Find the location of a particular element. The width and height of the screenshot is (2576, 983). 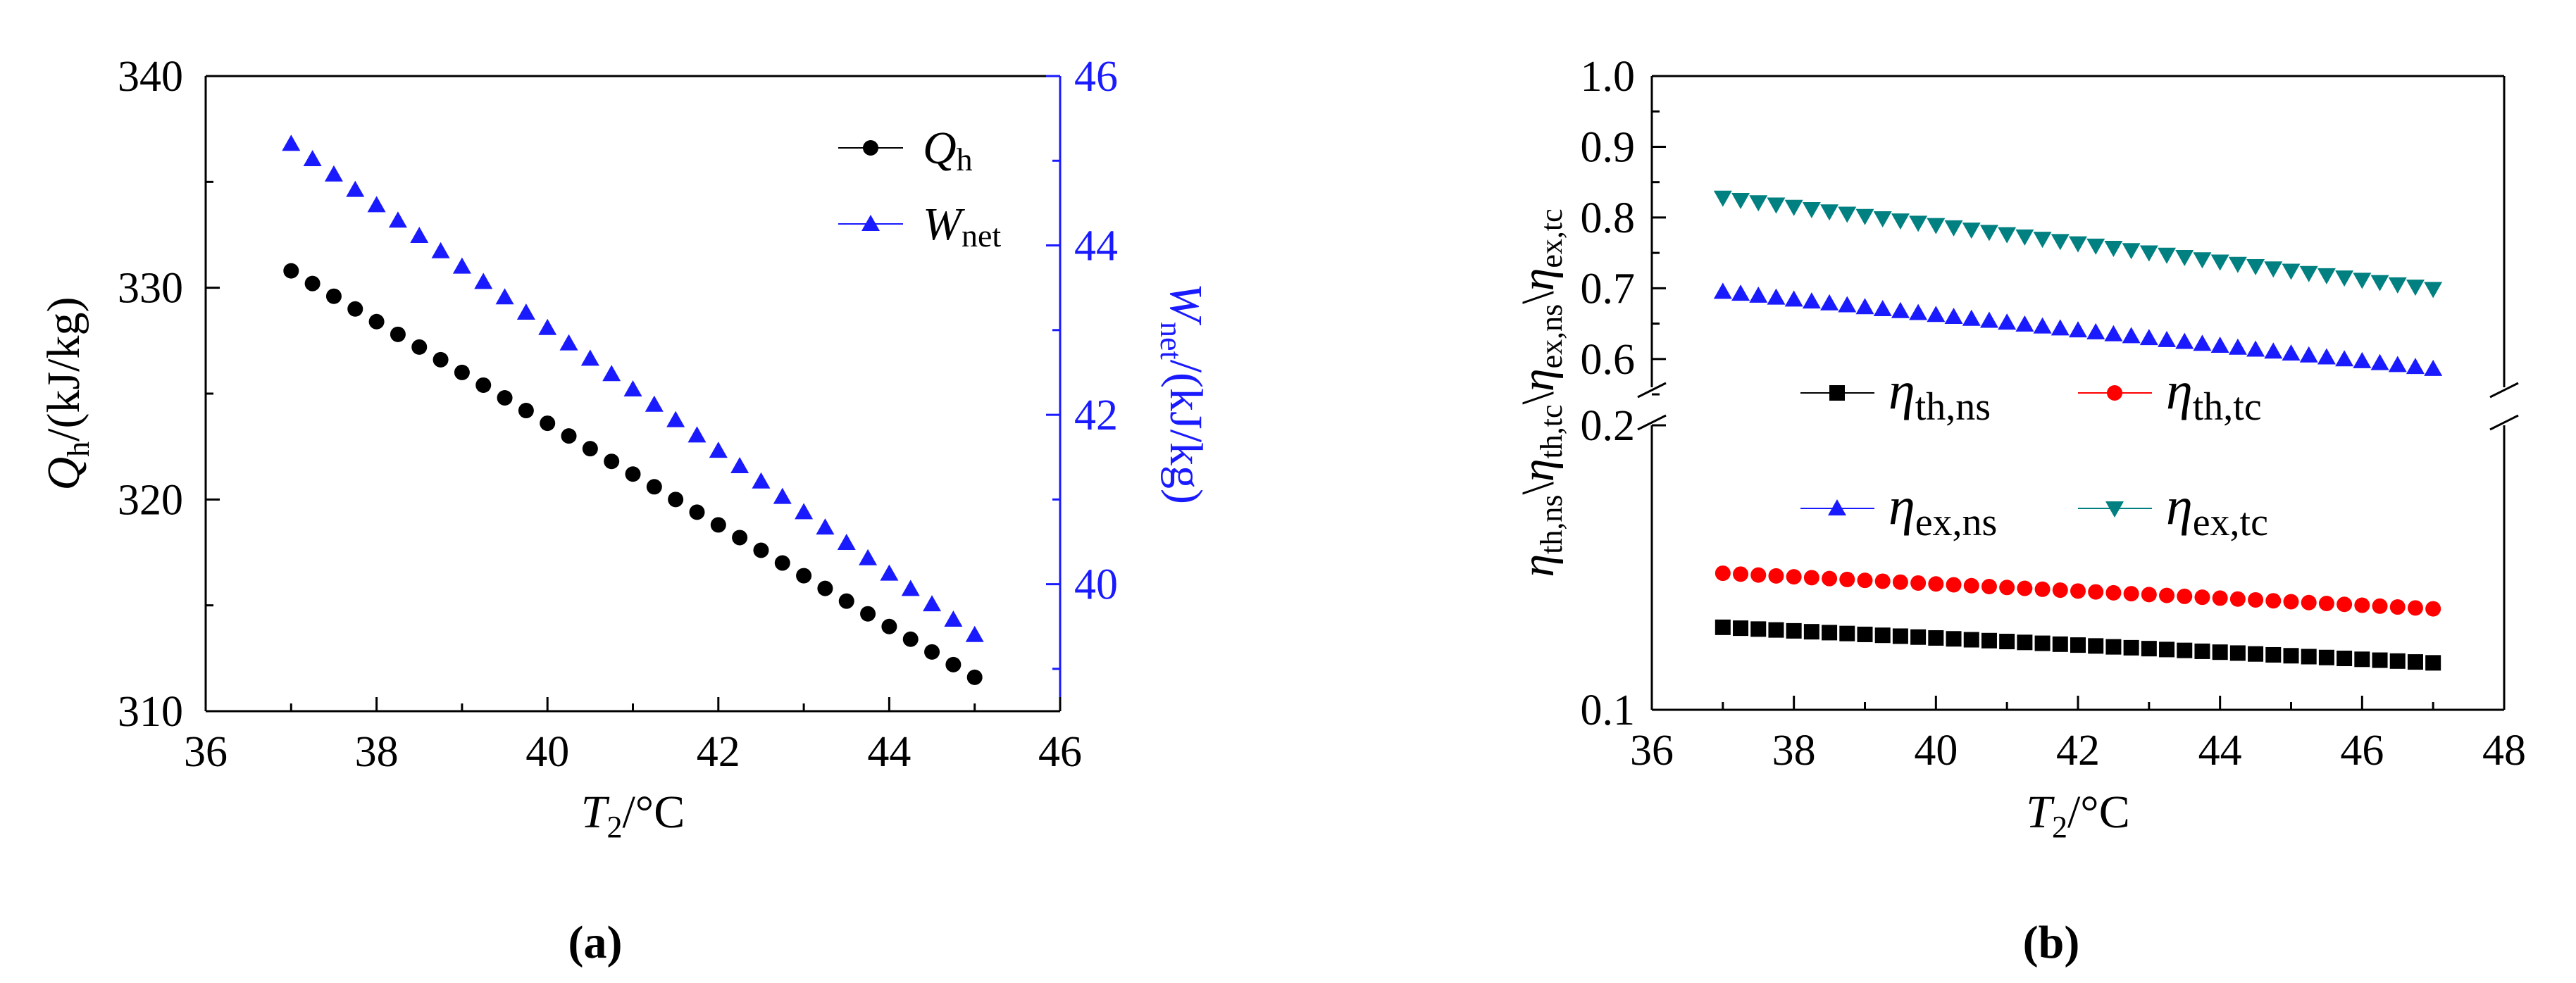

y-tick-label: 0.2 is located at coordinates (1608, 426).